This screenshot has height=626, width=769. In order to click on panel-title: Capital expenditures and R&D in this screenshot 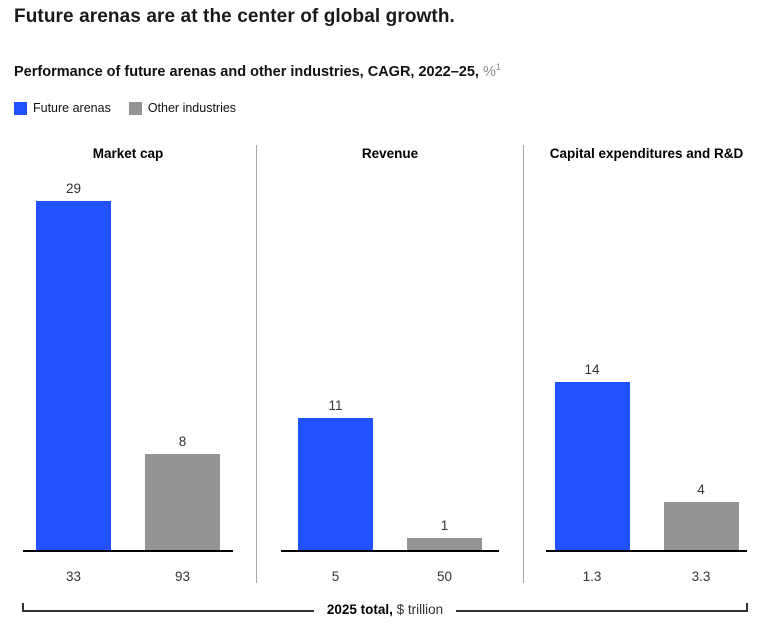, I will do `click(646, 153)`.